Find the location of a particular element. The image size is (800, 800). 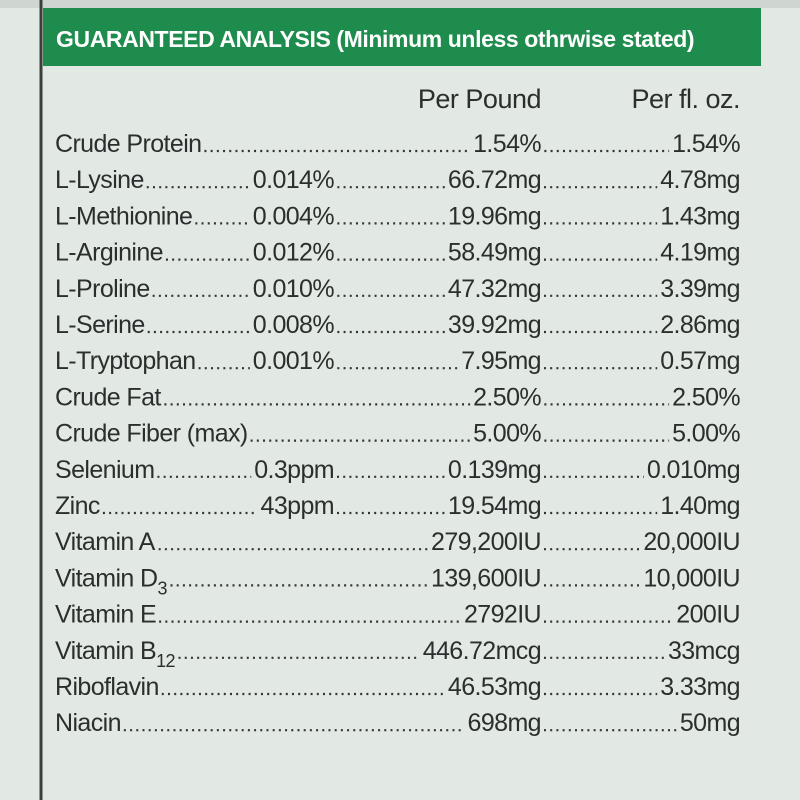

row: L-Arginine 0.012% 58.49mg 4.19mg is located at coordinates (398, 253).